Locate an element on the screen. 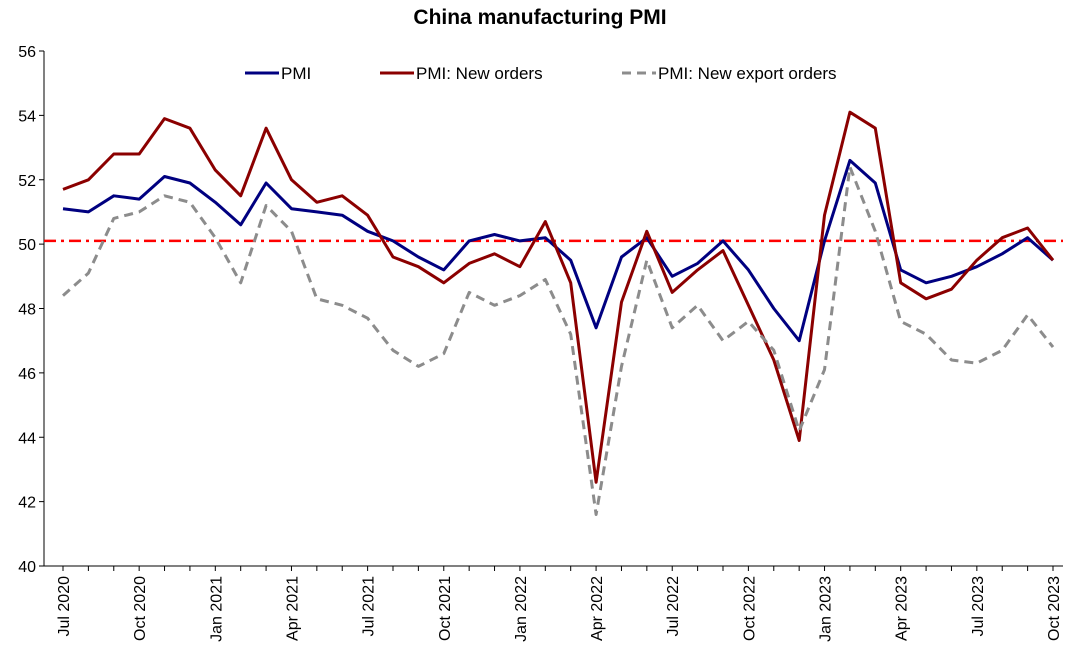 The width and height of the screenshot is (1080, 663). x-tick-label: Oct 2023 is located at coordinates (1054, 608).